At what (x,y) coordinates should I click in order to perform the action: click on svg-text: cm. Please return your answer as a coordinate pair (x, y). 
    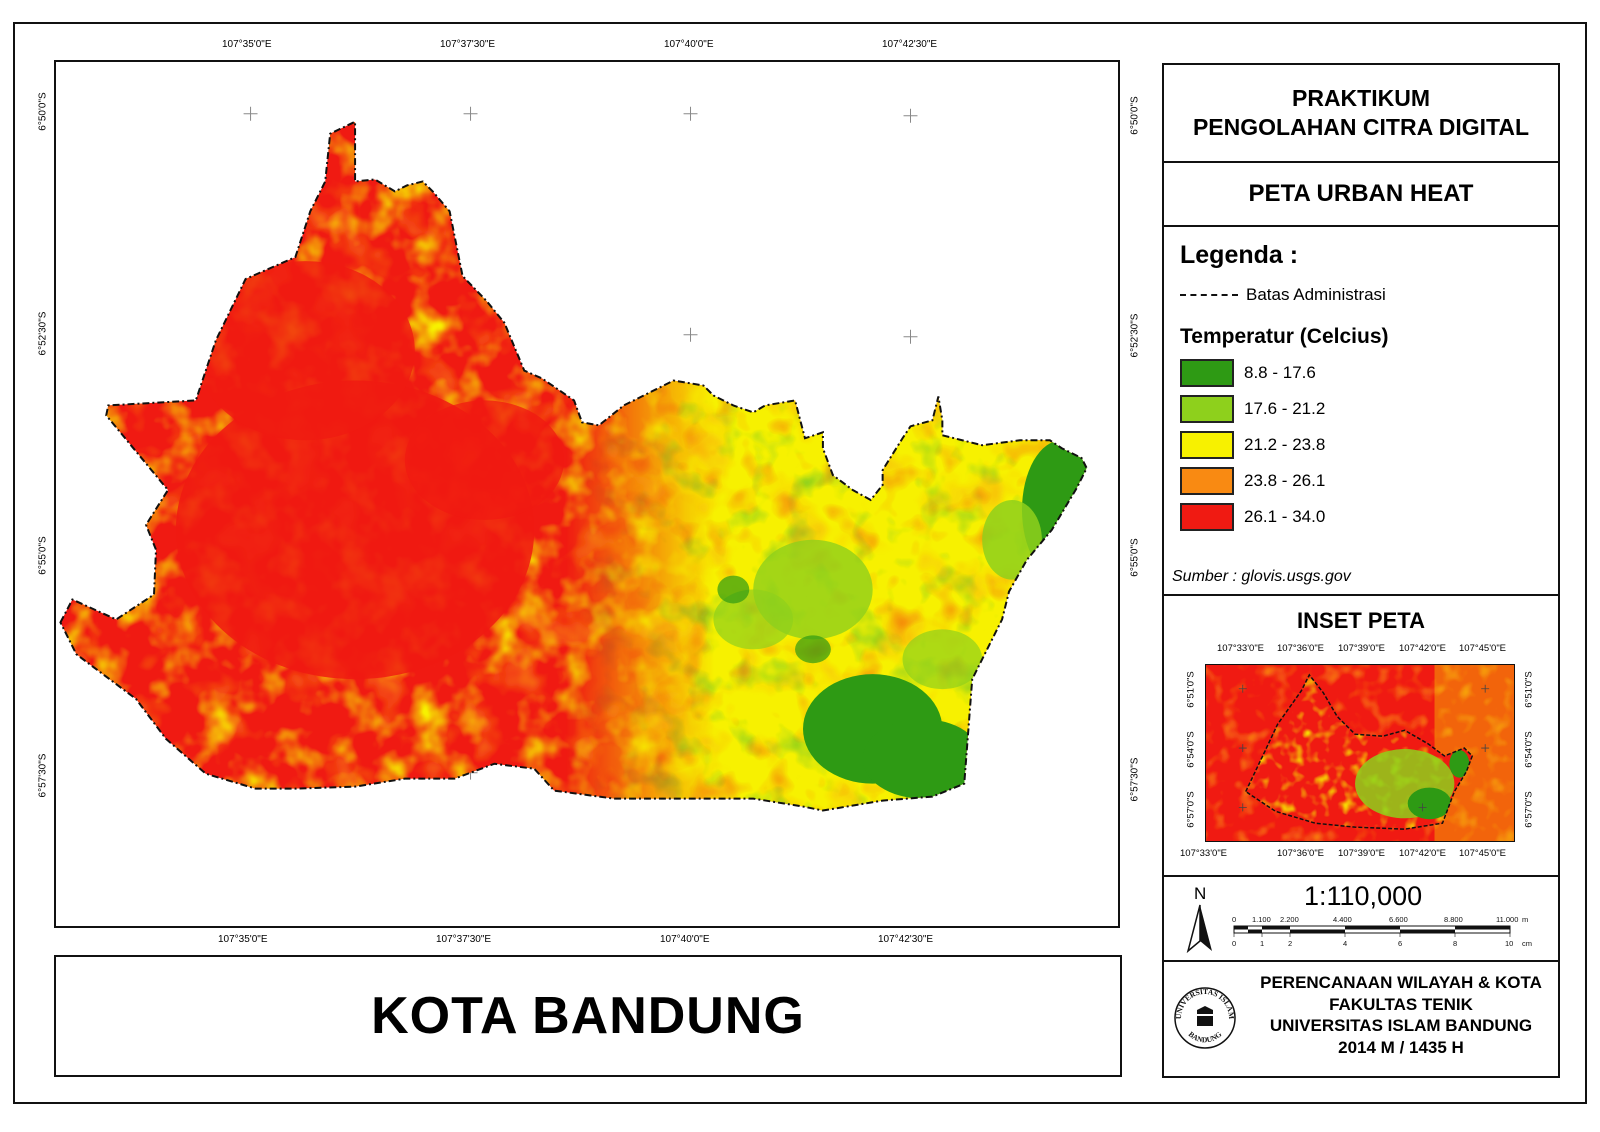
    Looking at the image, I should click on (1527, 943).